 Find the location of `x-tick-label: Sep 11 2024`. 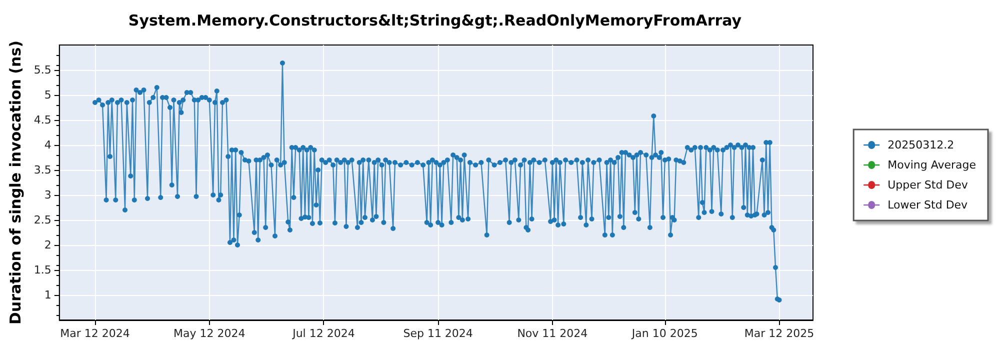

x-tick-label: Sep 11 2024 is located at coordinates (438, 333).